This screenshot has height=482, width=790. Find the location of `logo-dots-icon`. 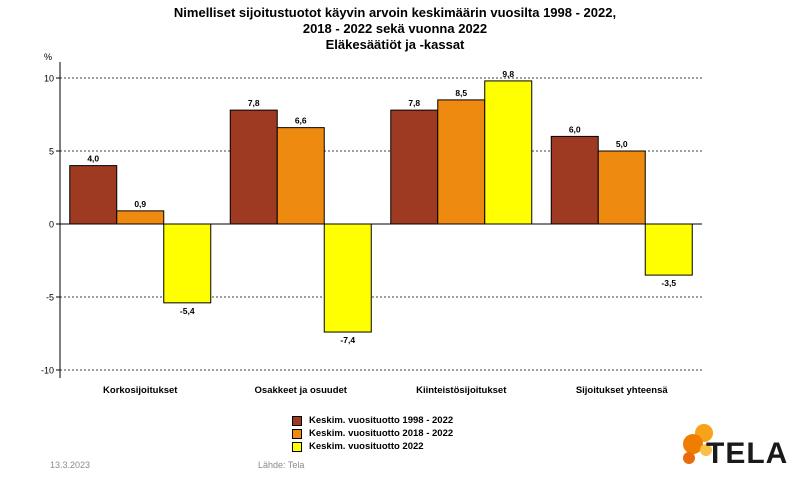

logo-dots-icon is located at coordinates (698, 444).